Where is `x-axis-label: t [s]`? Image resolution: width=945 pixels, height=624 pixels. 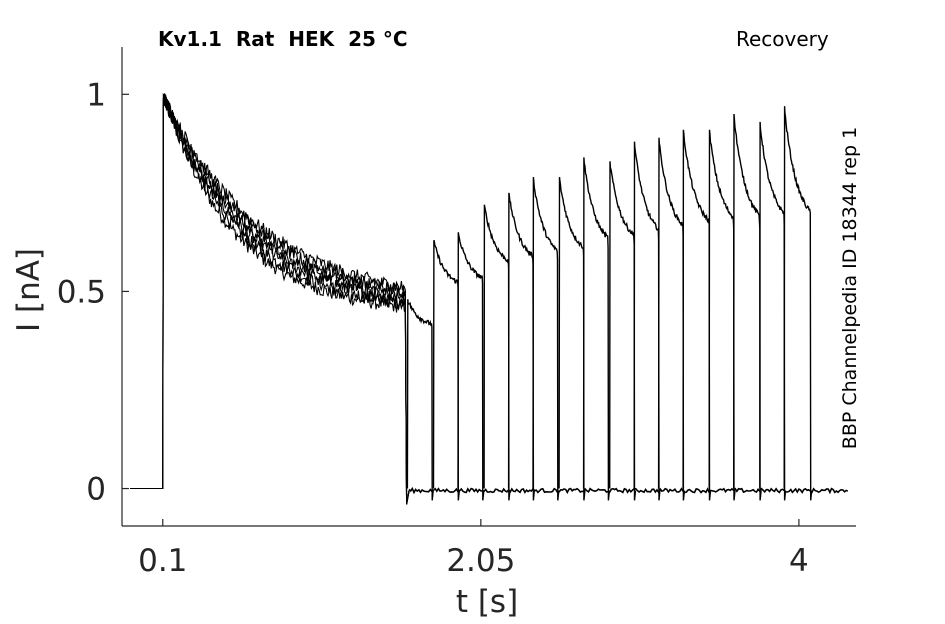
x-axis-label: t [s] is located at coordinates (487, 602).